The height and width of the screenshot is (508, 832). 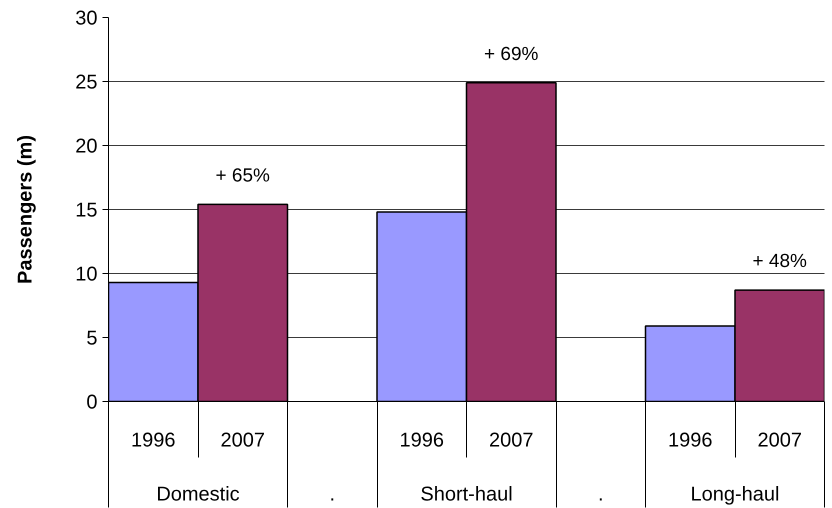 What do you see at coordinates (25, 209) in the screenshot?
I see `y-axis-title: Passengers (m)` at bounding box center [25, 209].